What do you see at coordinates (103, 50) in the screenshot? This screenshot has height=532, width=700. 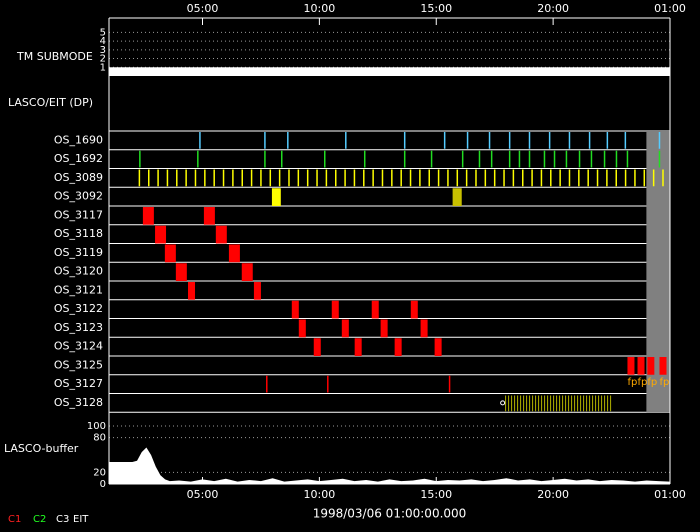 I see `y-tick-label: 3` at bounding box center [103, 50].